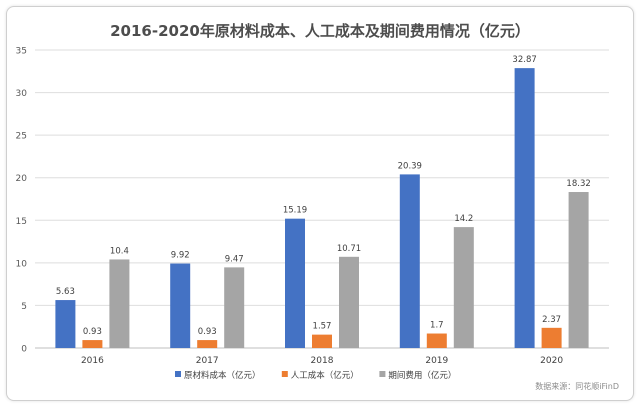  I want to click on x-tick-label: 2017, so click(207, 361).